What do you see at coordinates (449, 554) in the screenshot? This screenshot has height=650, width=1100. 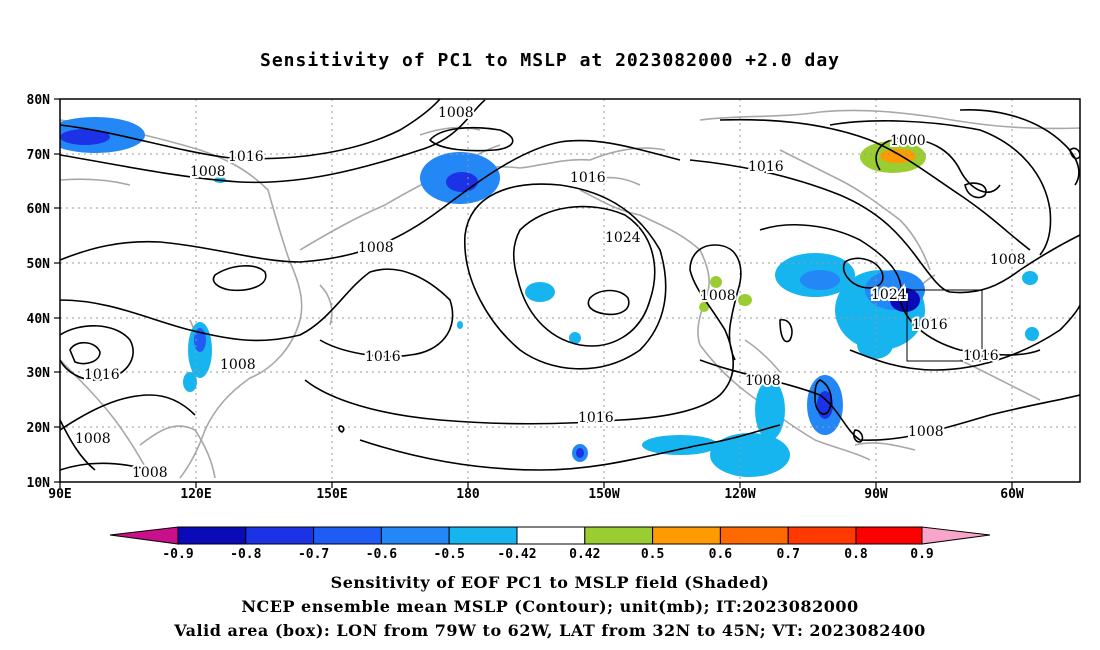 I see `colorbar-label: -0.5` at bounding box center [449, 554].